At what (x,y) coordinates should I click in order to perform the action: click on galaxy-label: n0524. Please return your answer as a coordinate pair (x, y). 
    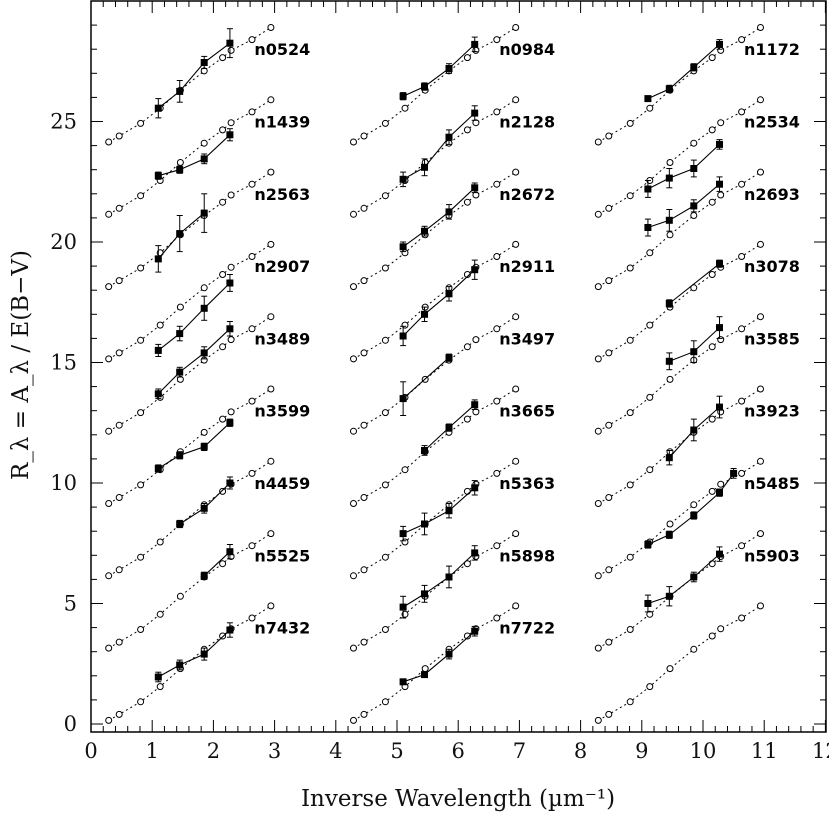
    Looking at the image, I should click on (282, 49).